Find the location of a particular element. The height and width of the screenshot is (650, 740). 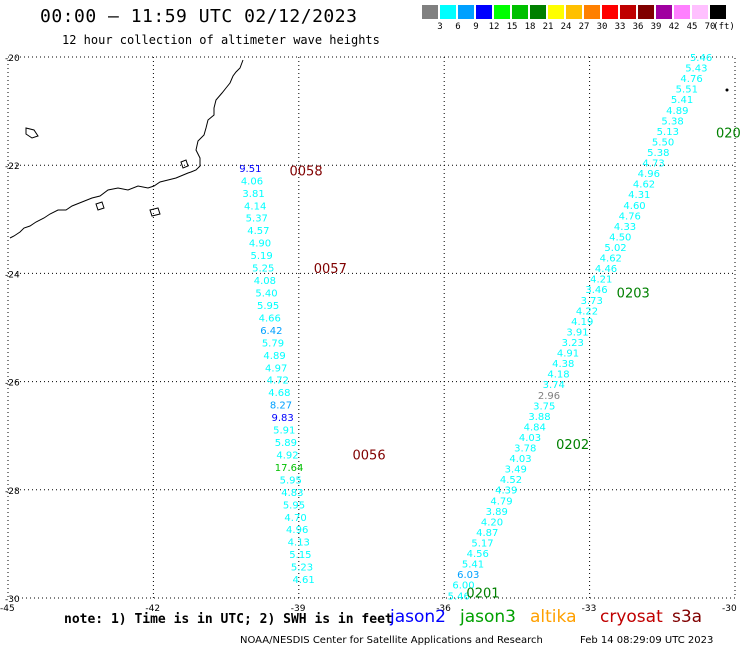

wave-height-value: 3.46 is located at coordinates (596, 290).